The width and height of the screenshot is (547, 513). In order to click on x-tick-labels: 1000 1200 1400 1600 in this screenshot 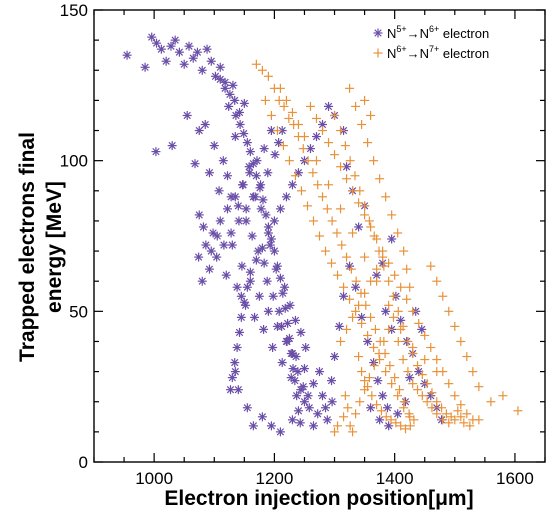, I will do `click(334, 478)`.